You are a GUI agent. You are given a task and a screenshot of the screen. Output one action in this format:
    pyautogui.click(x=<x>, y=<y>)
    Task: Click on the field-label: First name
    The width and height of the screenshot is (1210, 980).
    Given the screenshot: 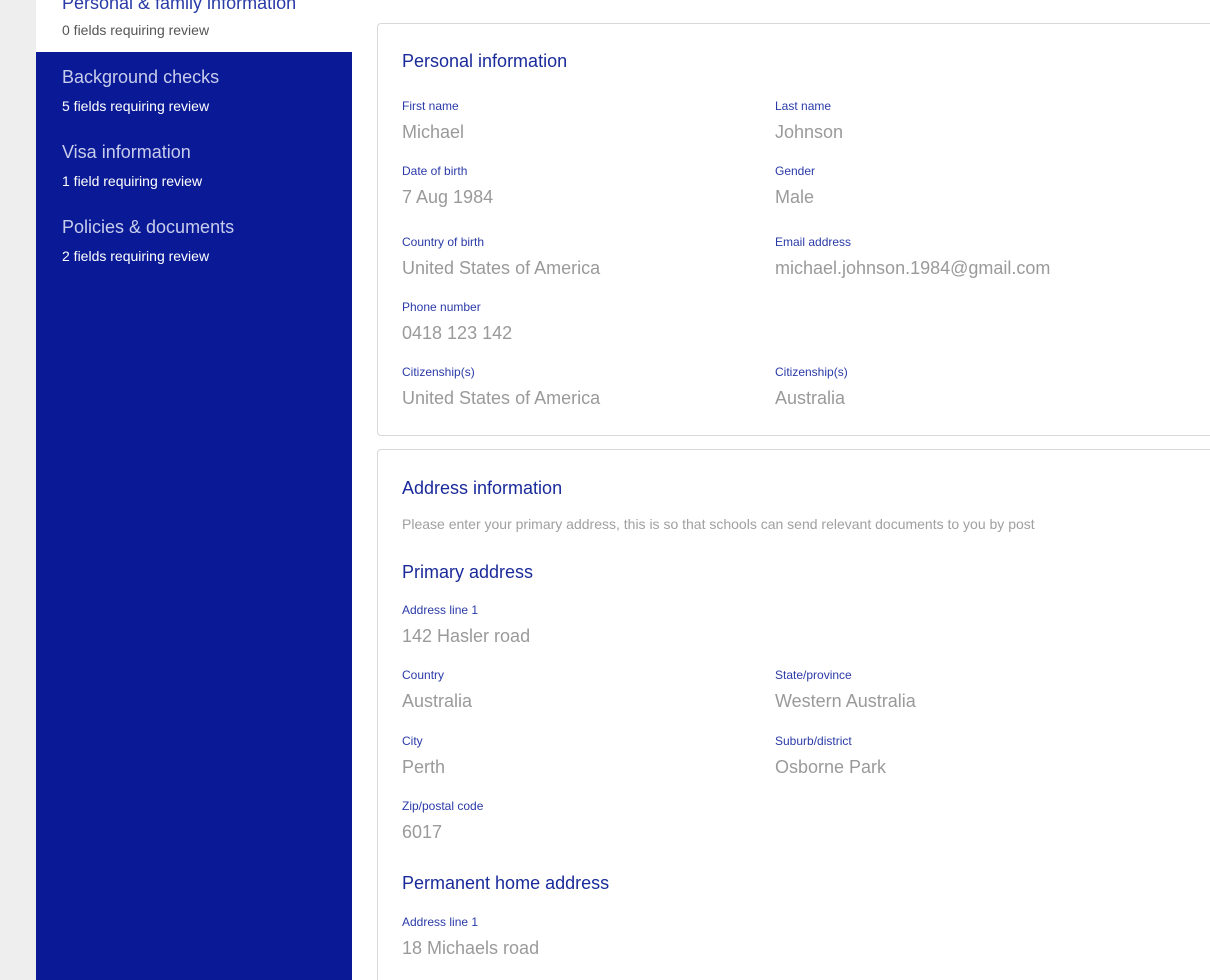 What is the action you would take?
    pyautogui.click(x=430, y=106)
    